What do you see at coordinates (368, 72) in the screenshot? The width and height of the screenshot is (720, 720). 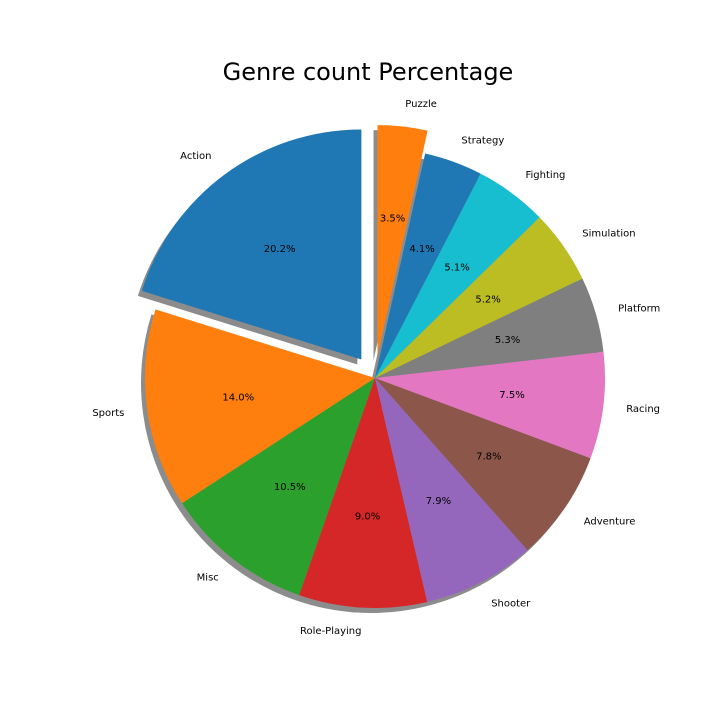 I see `chart-title: Genre count Percentage` at bounding box center [368, 72].